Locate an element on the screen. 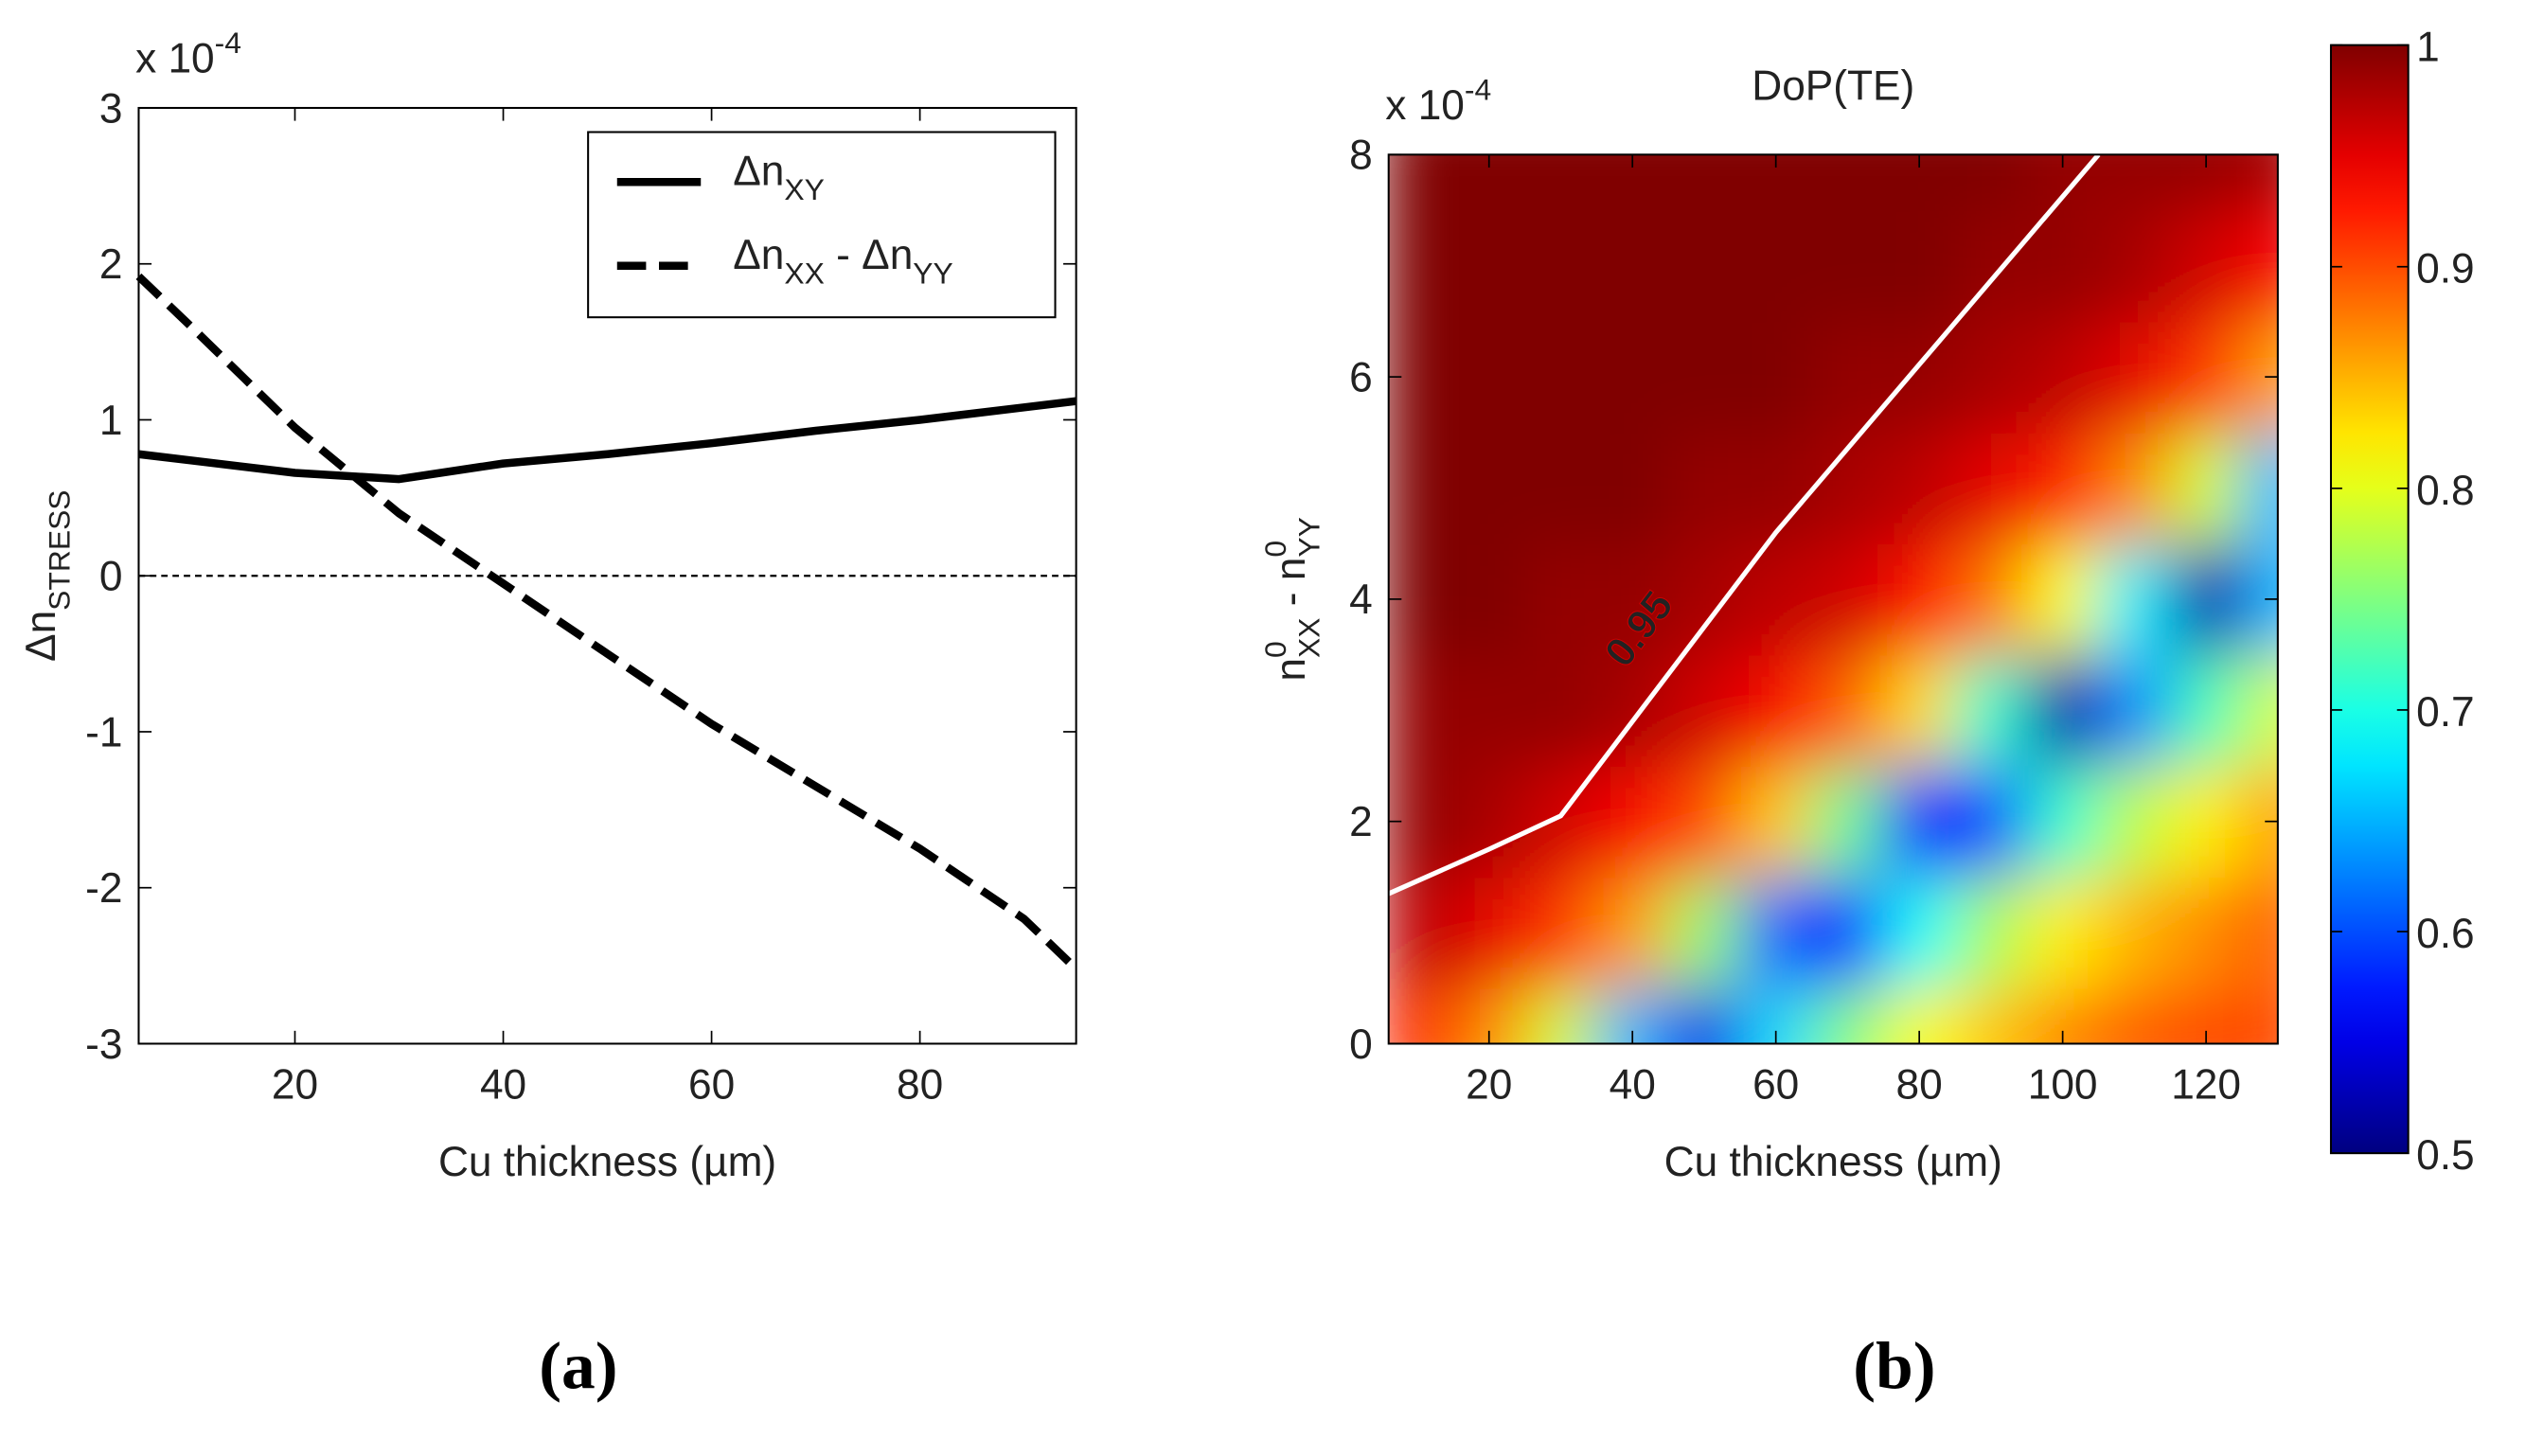  legend-label: ΔnXY is located at coordinates (779, 177).